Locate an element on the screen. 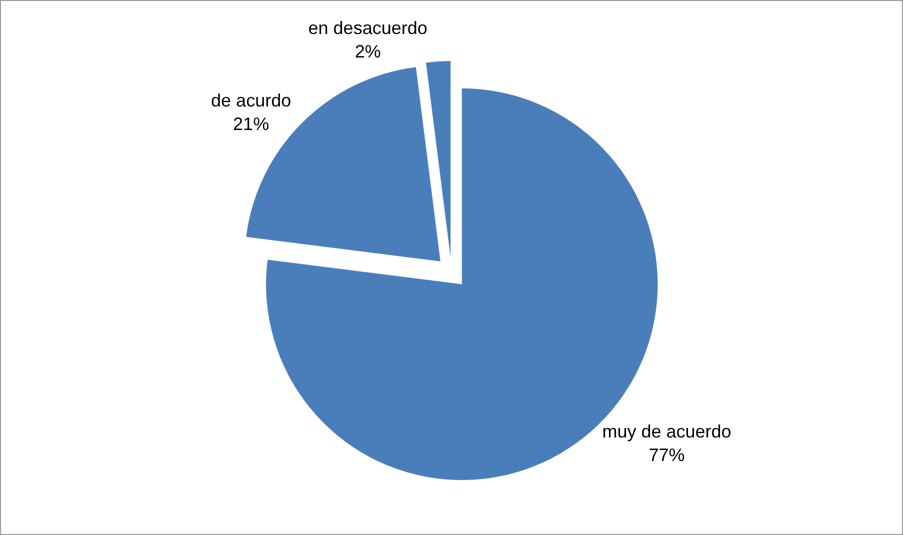  data-label: 21% is located at coordinates (251, 124).